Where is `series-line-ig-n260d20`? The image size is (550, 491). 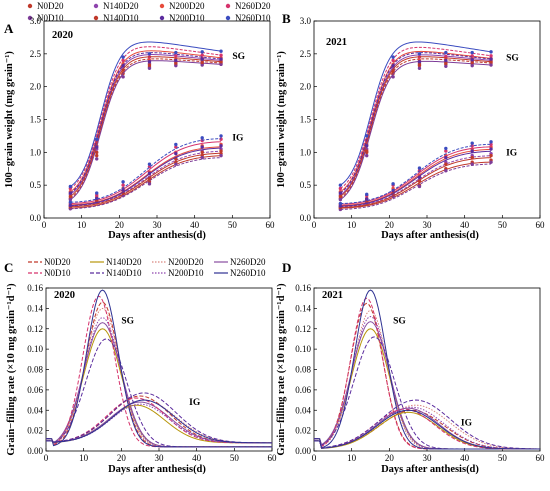
series-line-ig-n260d20 is located at coordinates (159, 422).